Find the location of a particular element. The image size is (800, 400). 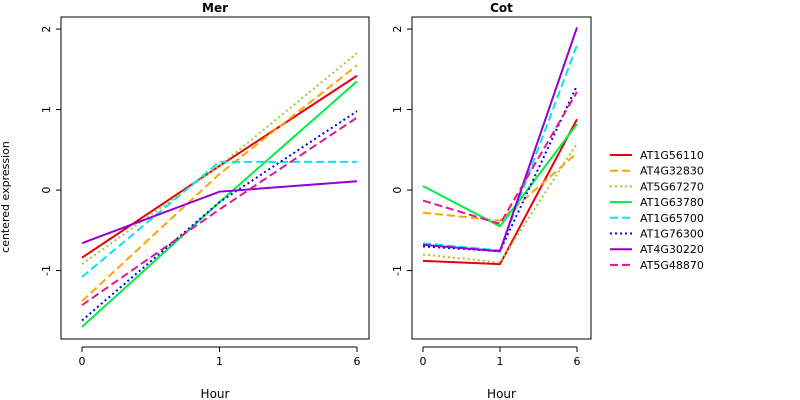

series-line-at1g63780 is located at coordinates (500, 175).